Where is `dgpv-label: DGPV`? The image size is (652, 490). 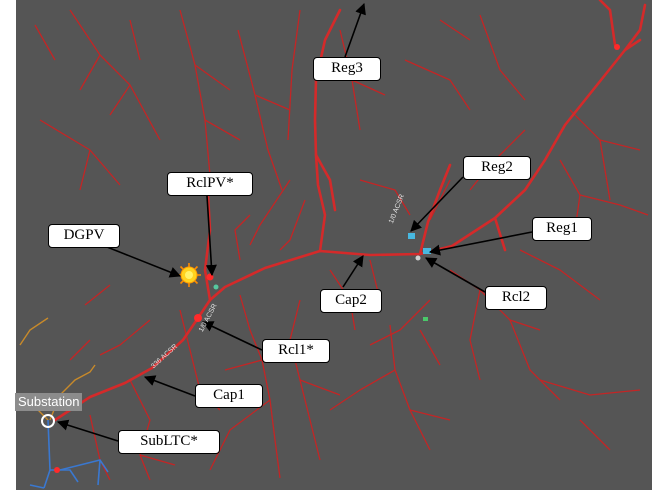
dgpv-label: DGPV is located at coordinates (84, 236).